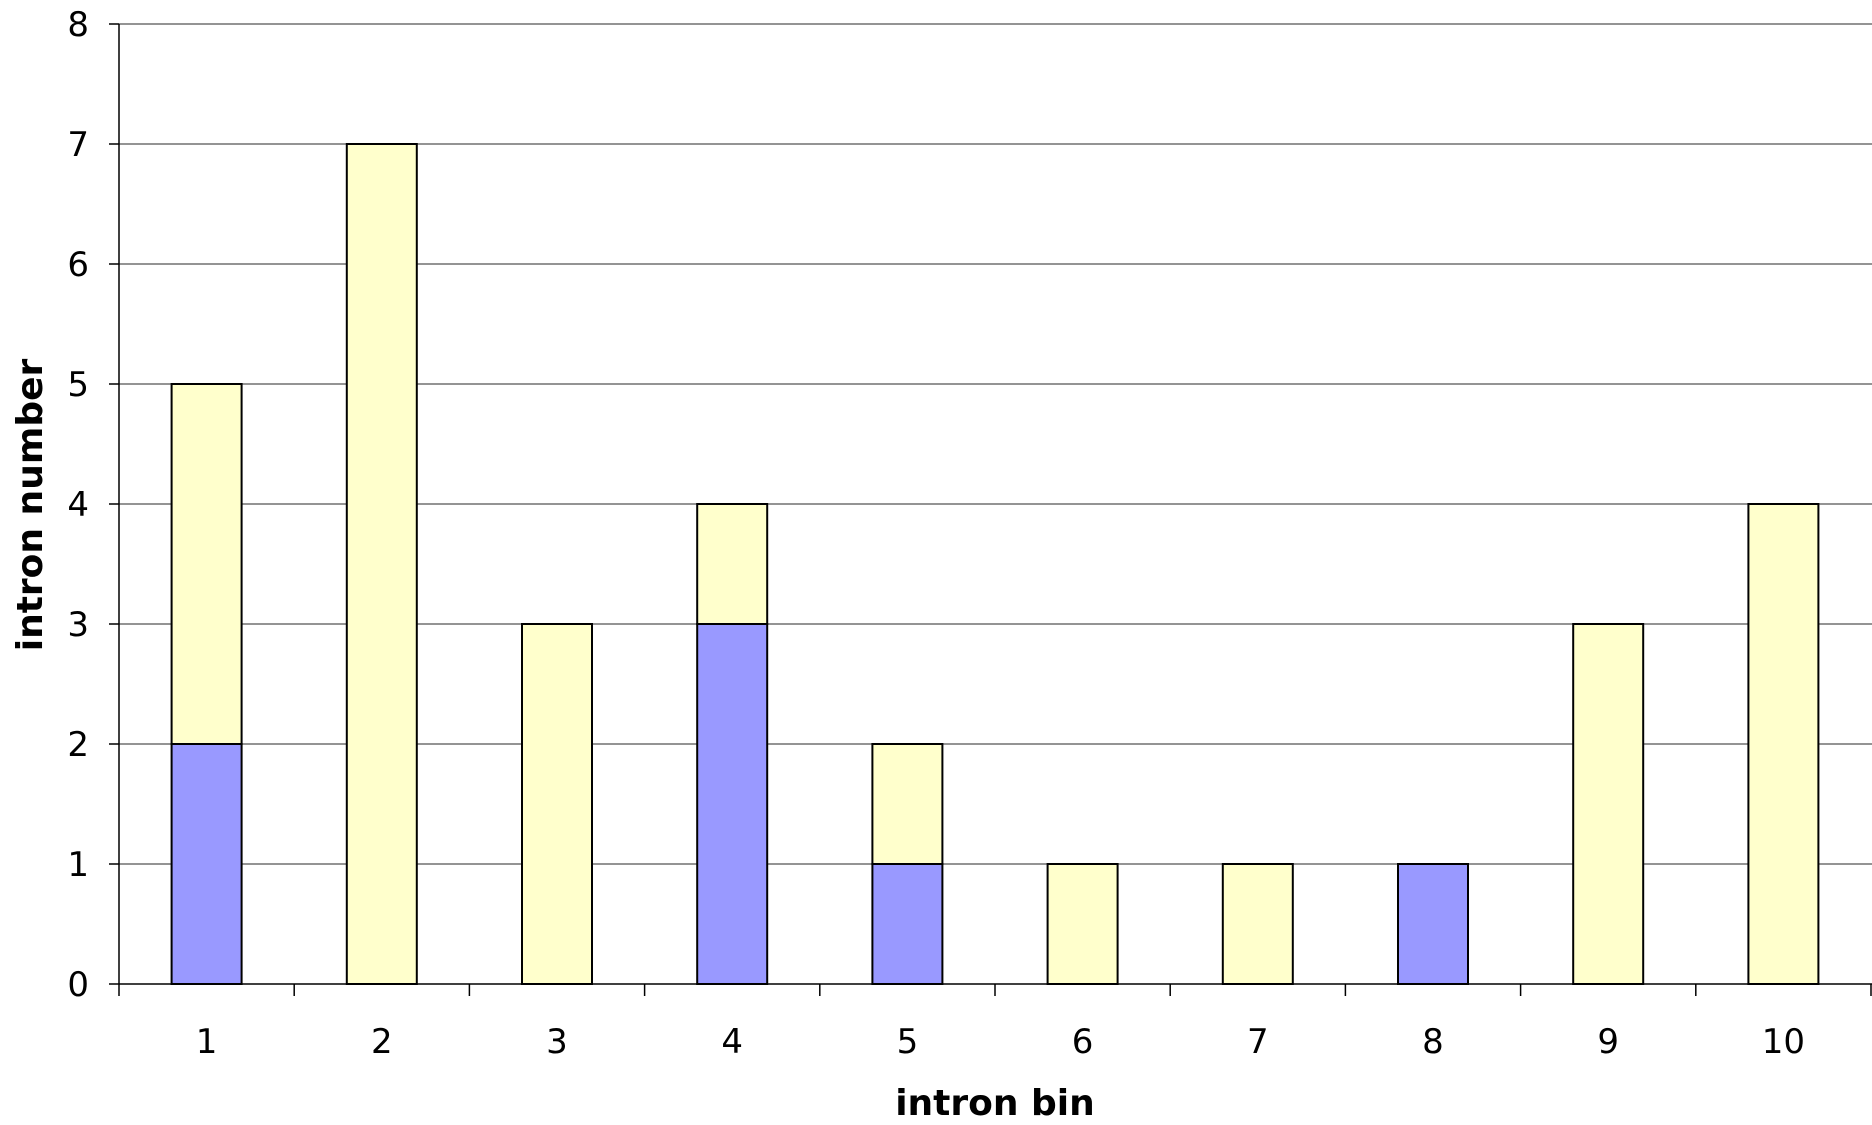 This screenshot has width=1872, height=1125. I want to click on x-tick-label-5: 5, so click(908, 1042).